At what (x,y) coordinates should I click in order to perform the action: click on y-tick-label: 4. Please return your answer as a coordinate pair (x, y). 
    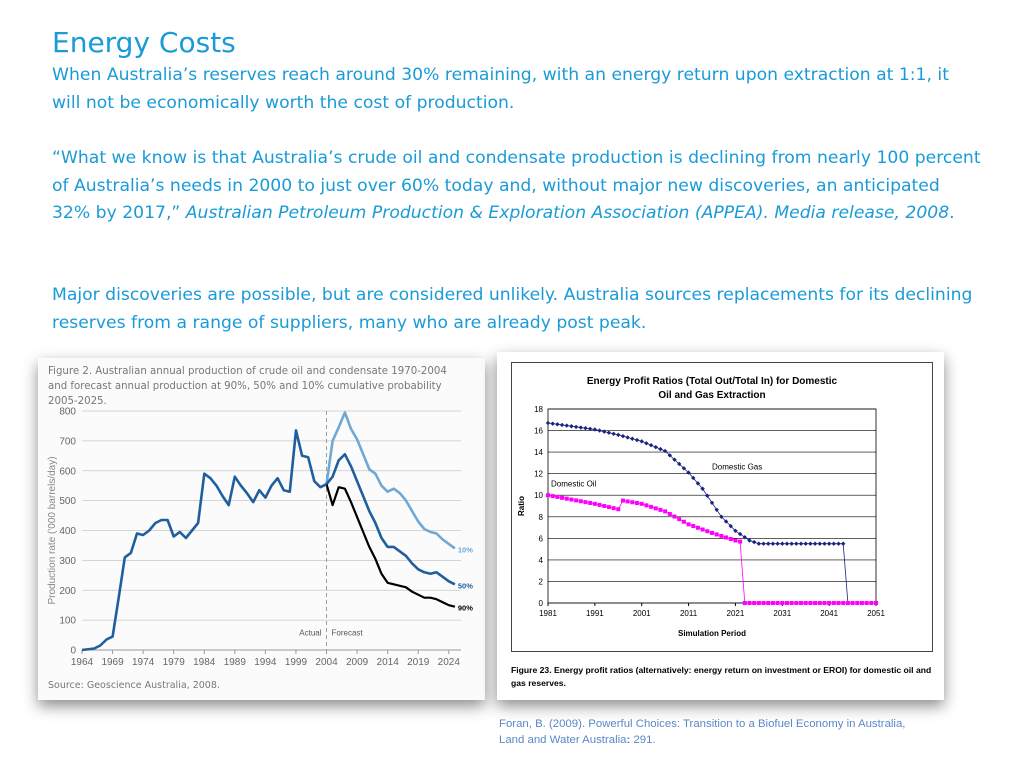
    Looking at the image, I should click on (541, 560).